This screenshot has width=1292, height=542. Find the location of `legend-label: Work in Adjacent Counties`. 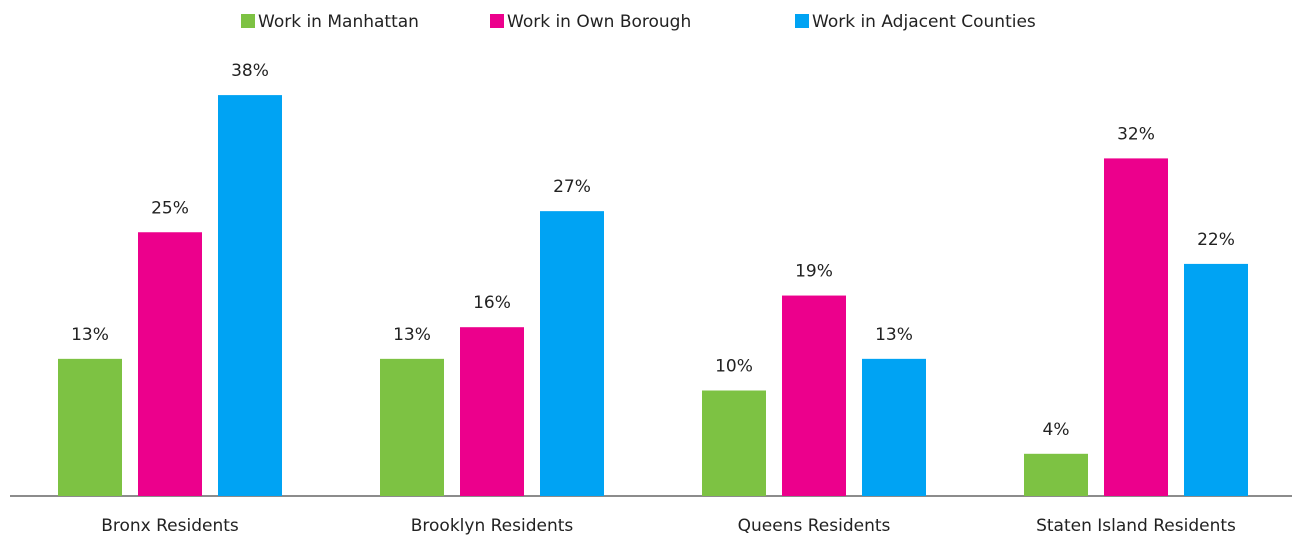

legend-label: Work in Adjacent Counties is located at coordinates (924, 22).